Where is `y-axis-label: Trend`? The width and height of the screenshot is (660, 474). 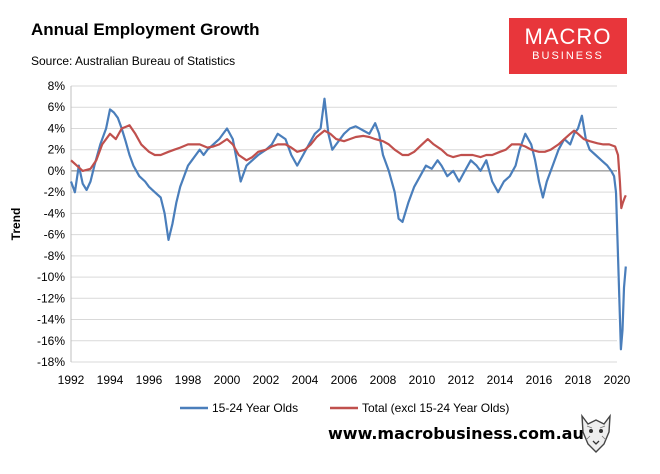 y-axis-label: Trend is located at coordinates (16, 224).